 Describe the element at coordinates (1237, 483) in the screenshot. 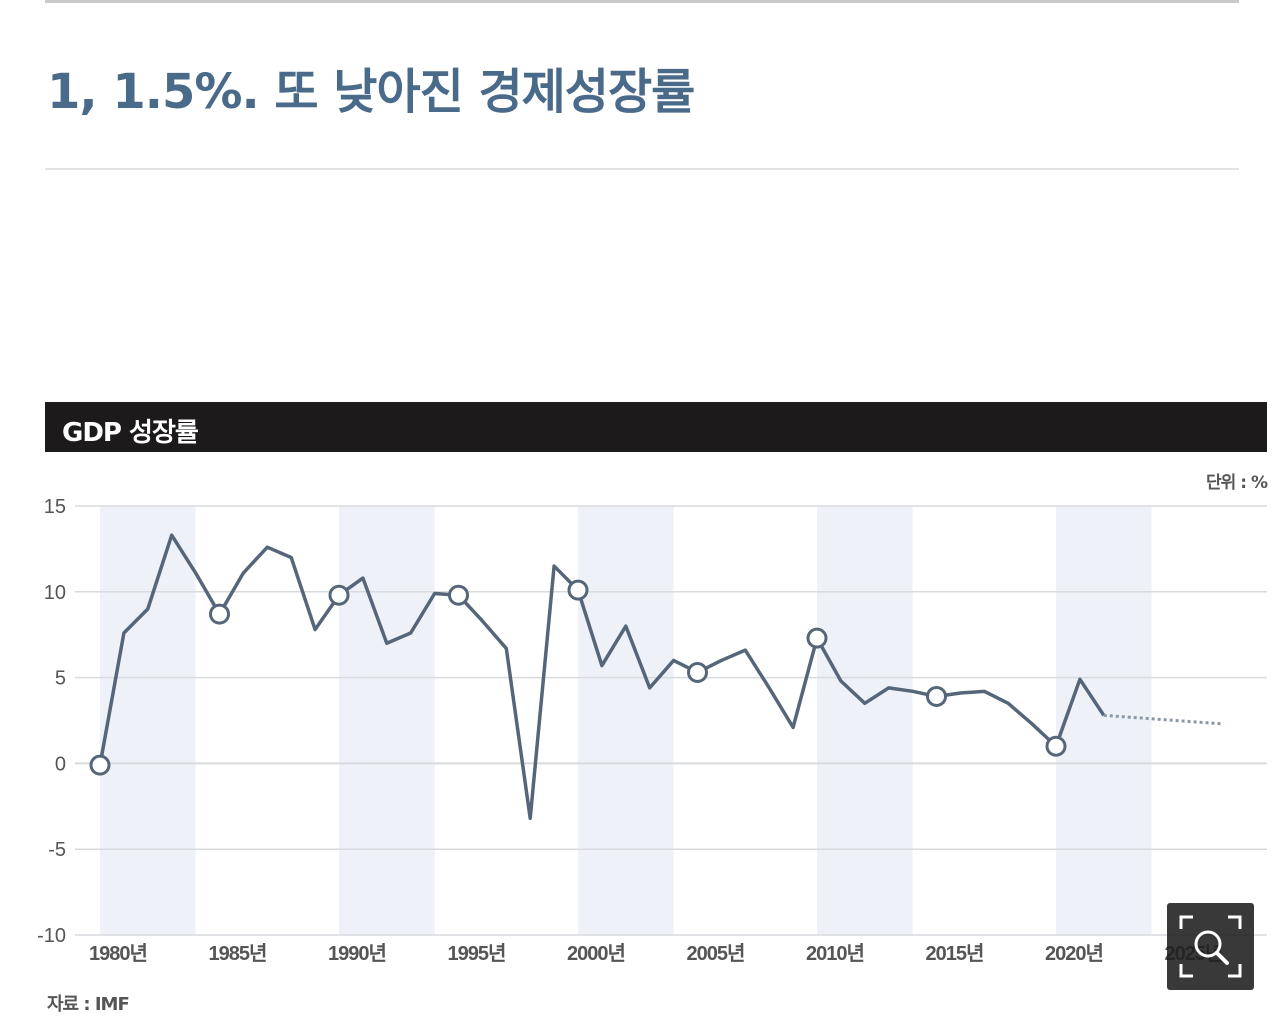

I see `unit-label: 단위 : %` at that location.